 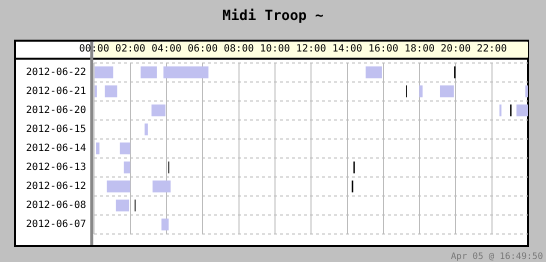 What do you see at coordinates (275, 48) in the screenshot?
I see `x-tick-label: 10:00` at bounding box center [275, 48].